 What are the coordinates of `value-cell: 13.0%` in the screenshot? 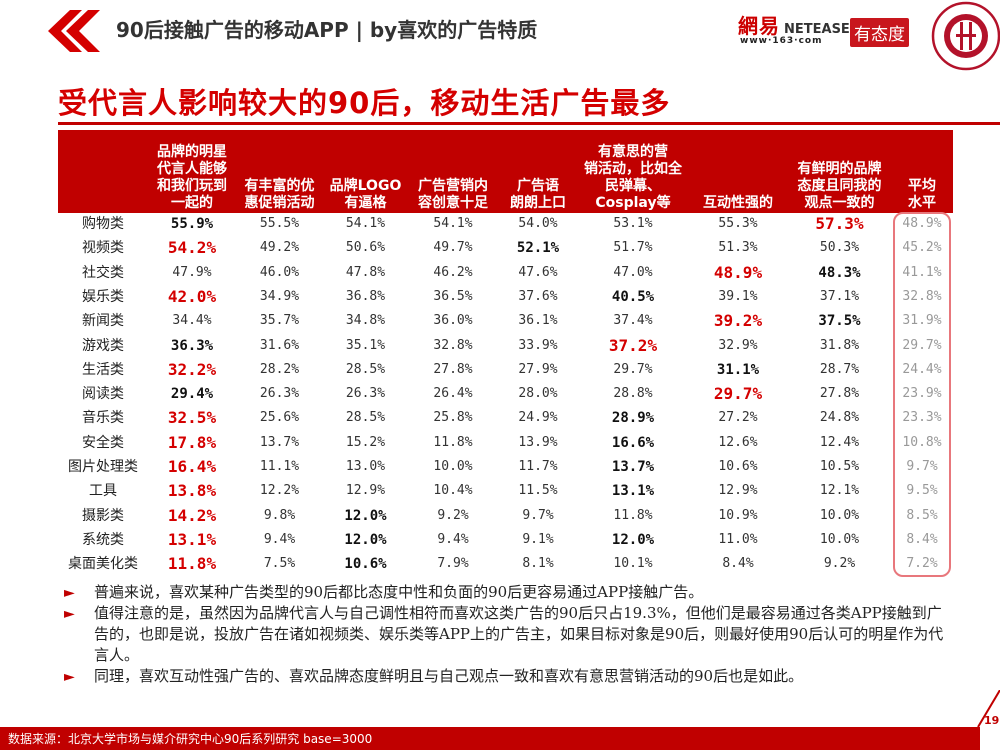 It's located at (365, 466).